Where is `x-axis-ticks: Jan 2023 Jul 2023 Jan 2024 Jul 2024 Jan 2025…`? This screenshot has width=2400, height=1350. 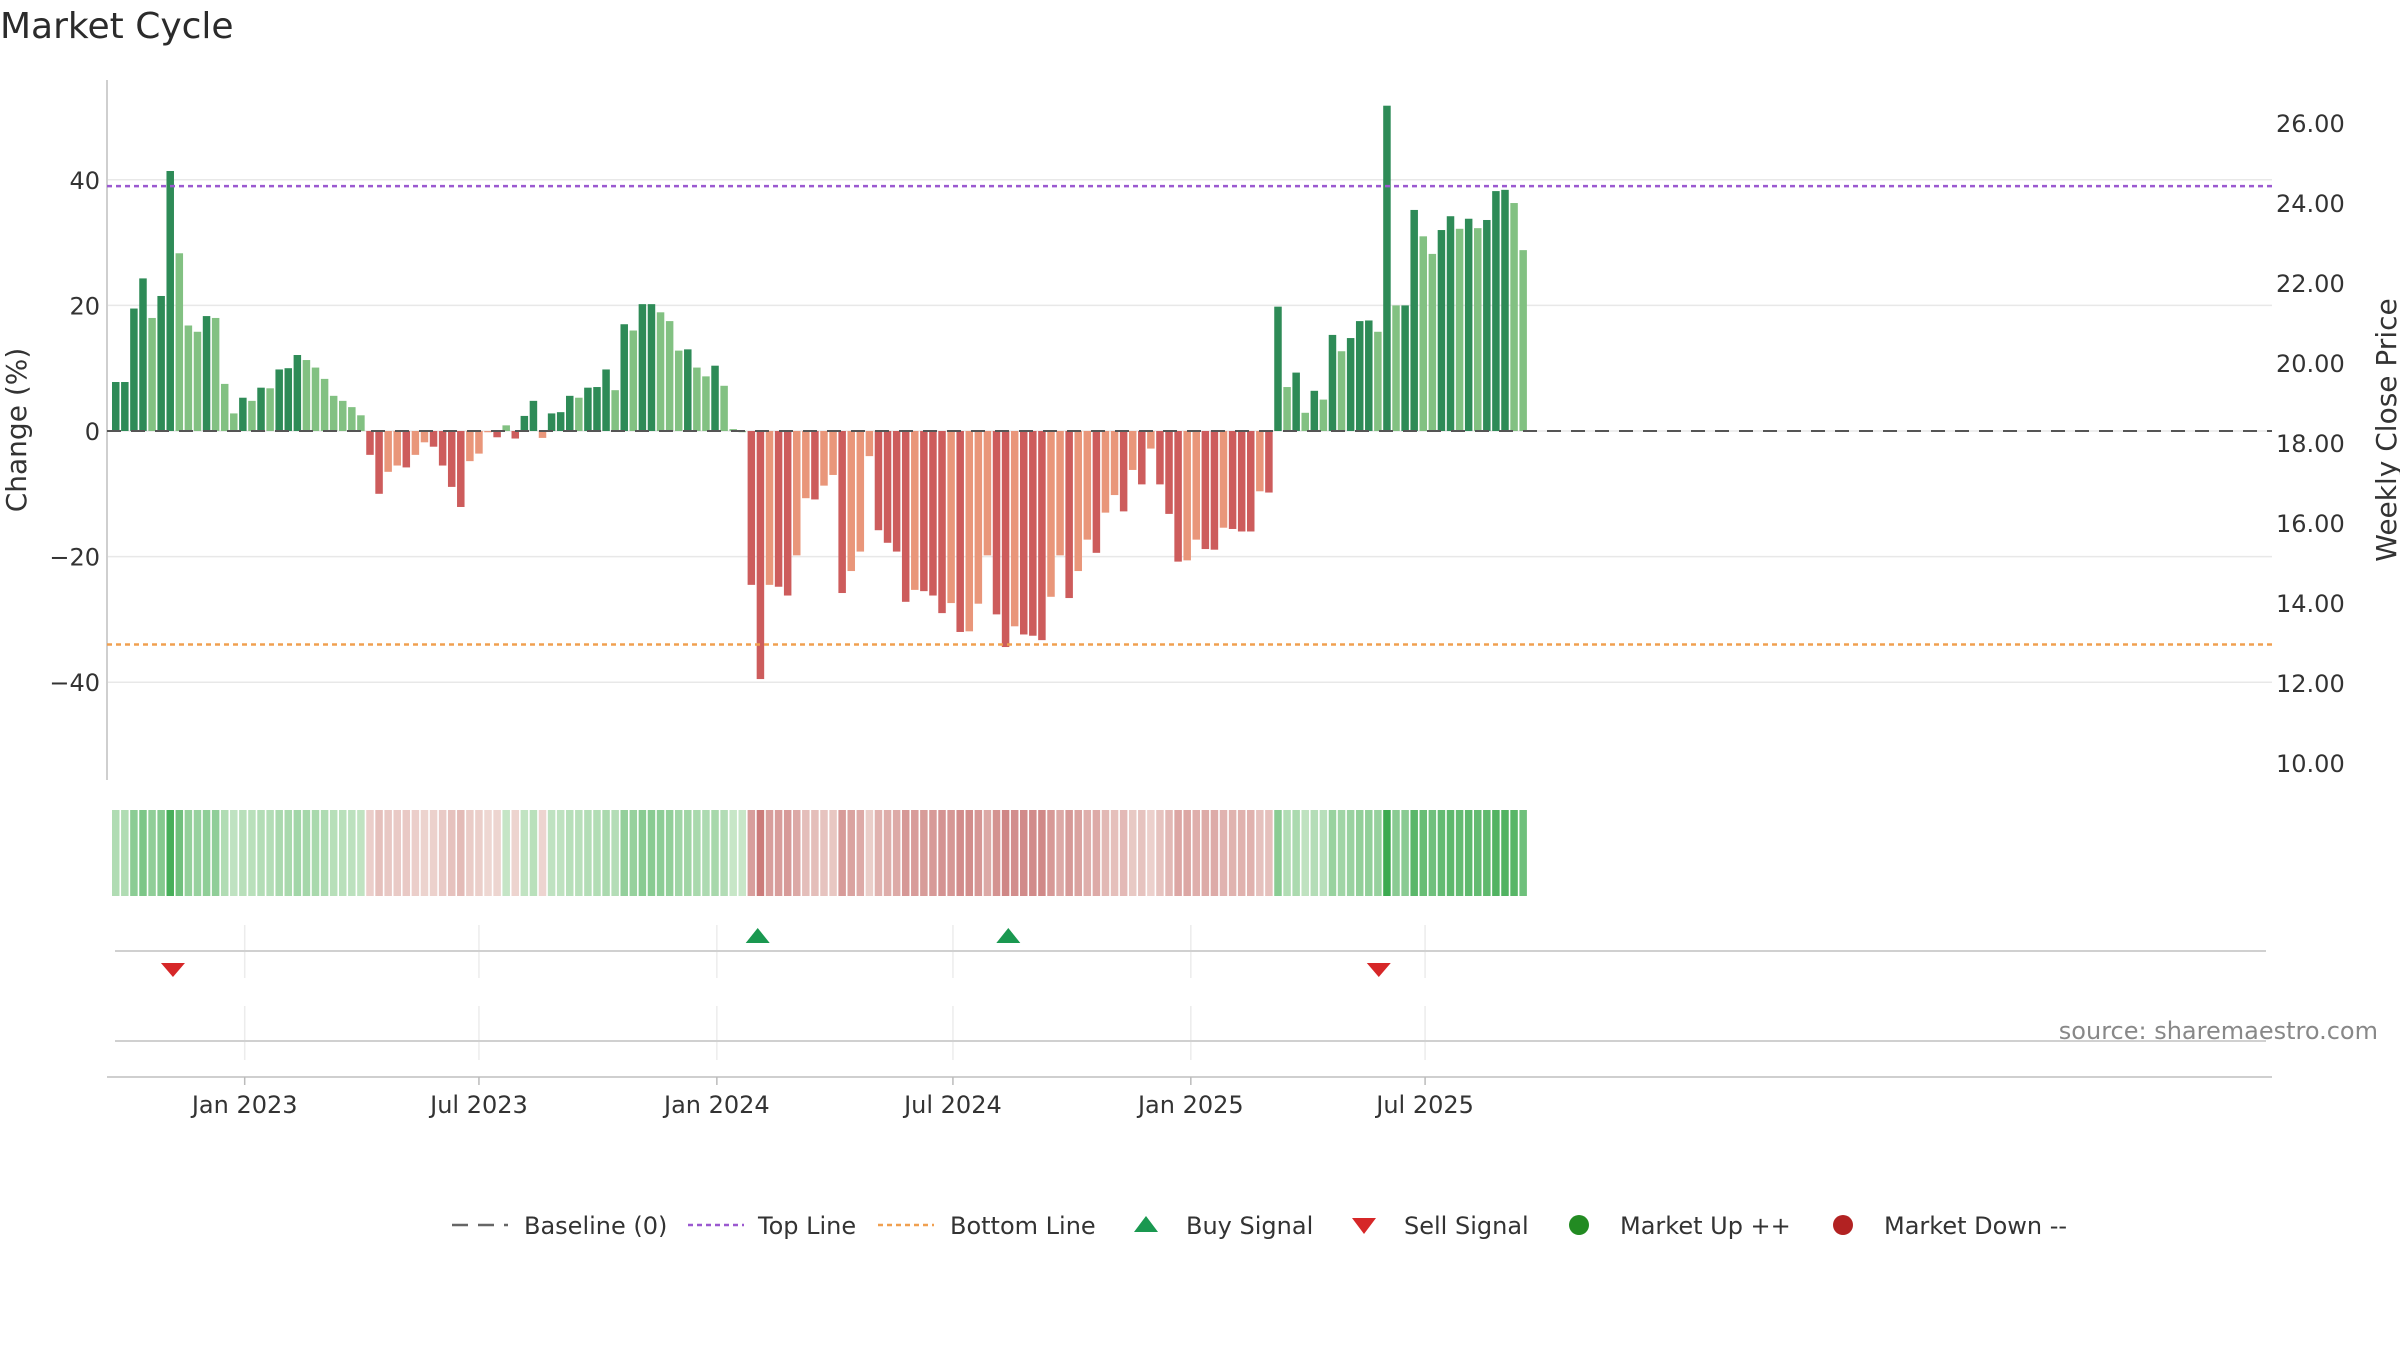
x-axis-ticks: Jan 2023 Jul 2023 Jan 2024 Jul 2024 Jan 2025… is located at coordinates (832, 1098).